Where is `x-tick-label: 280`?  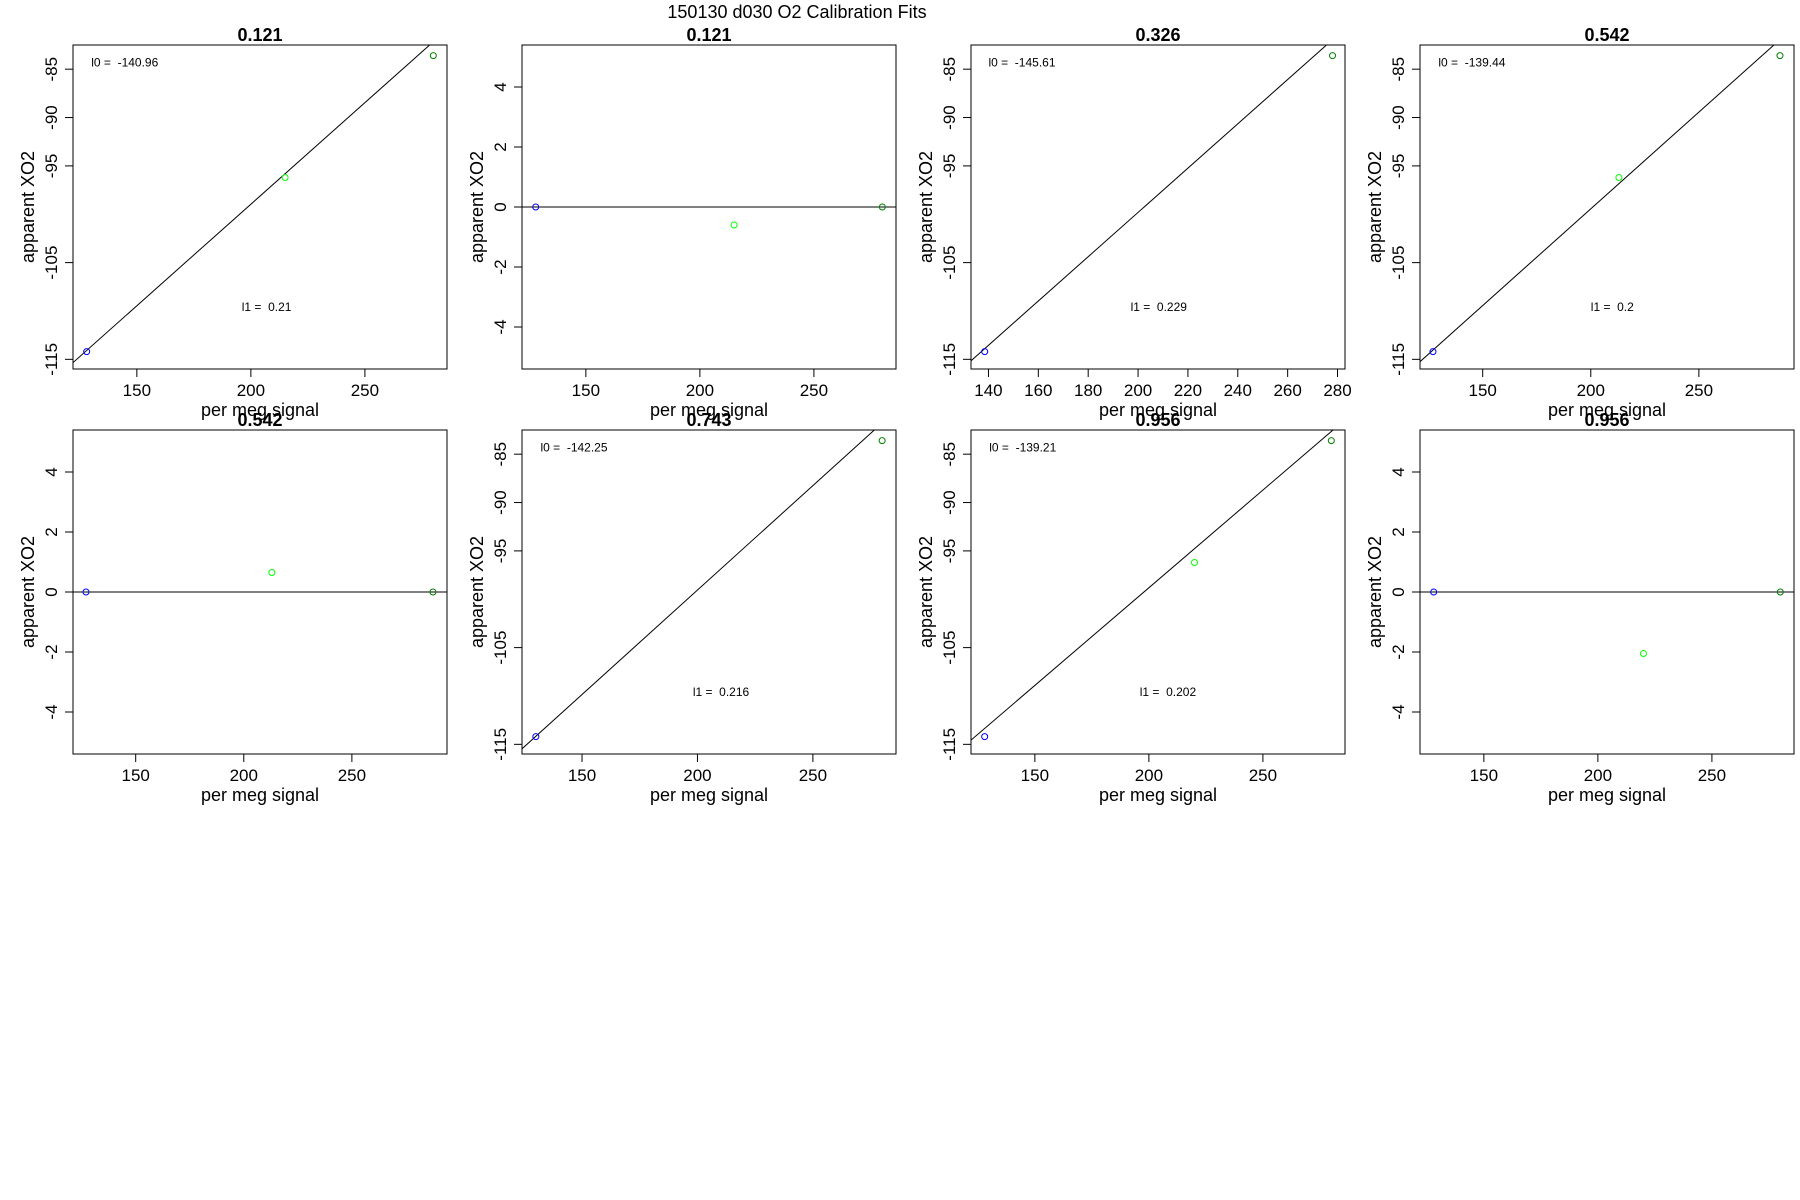 x-tick-label: 280 is located at coordinates (1337, 390).